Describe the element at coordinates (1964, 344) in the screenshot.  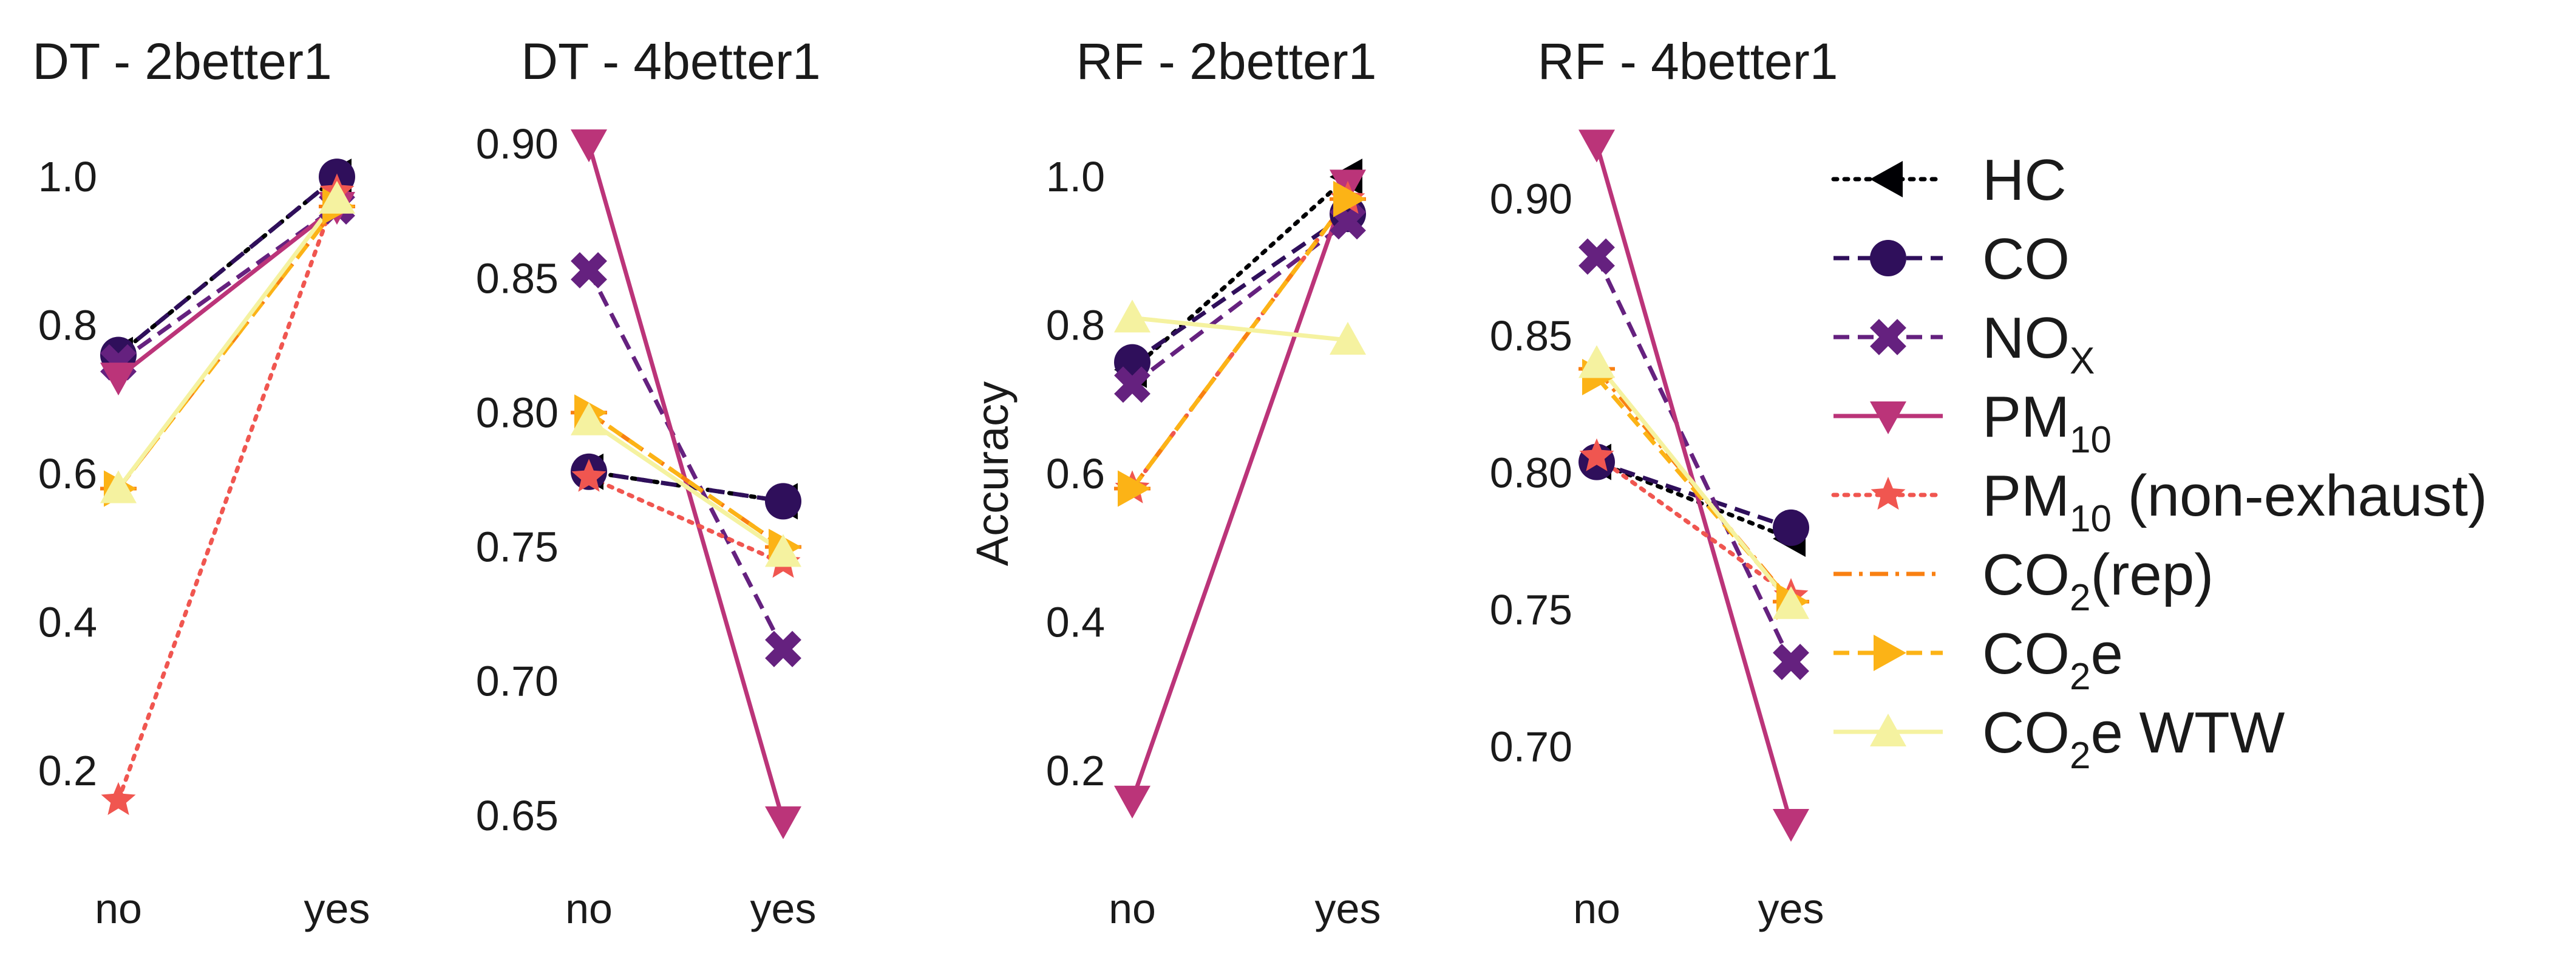
I see `legend-item-nox: NOX` at that location.